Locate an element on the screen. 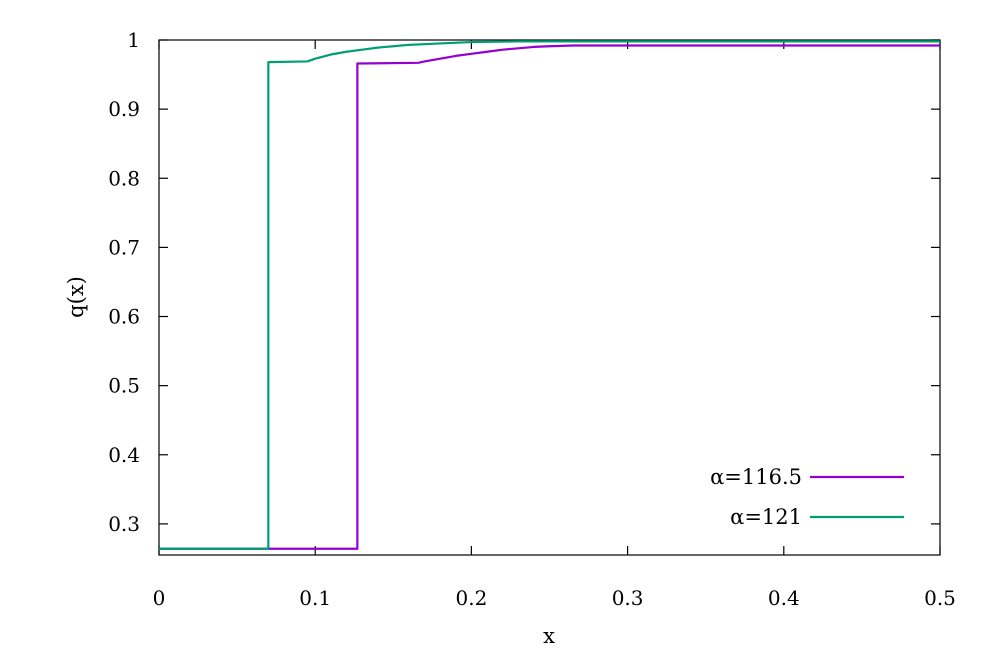  legend: α=116.5 α=121 is located at coordinates (807, 497).